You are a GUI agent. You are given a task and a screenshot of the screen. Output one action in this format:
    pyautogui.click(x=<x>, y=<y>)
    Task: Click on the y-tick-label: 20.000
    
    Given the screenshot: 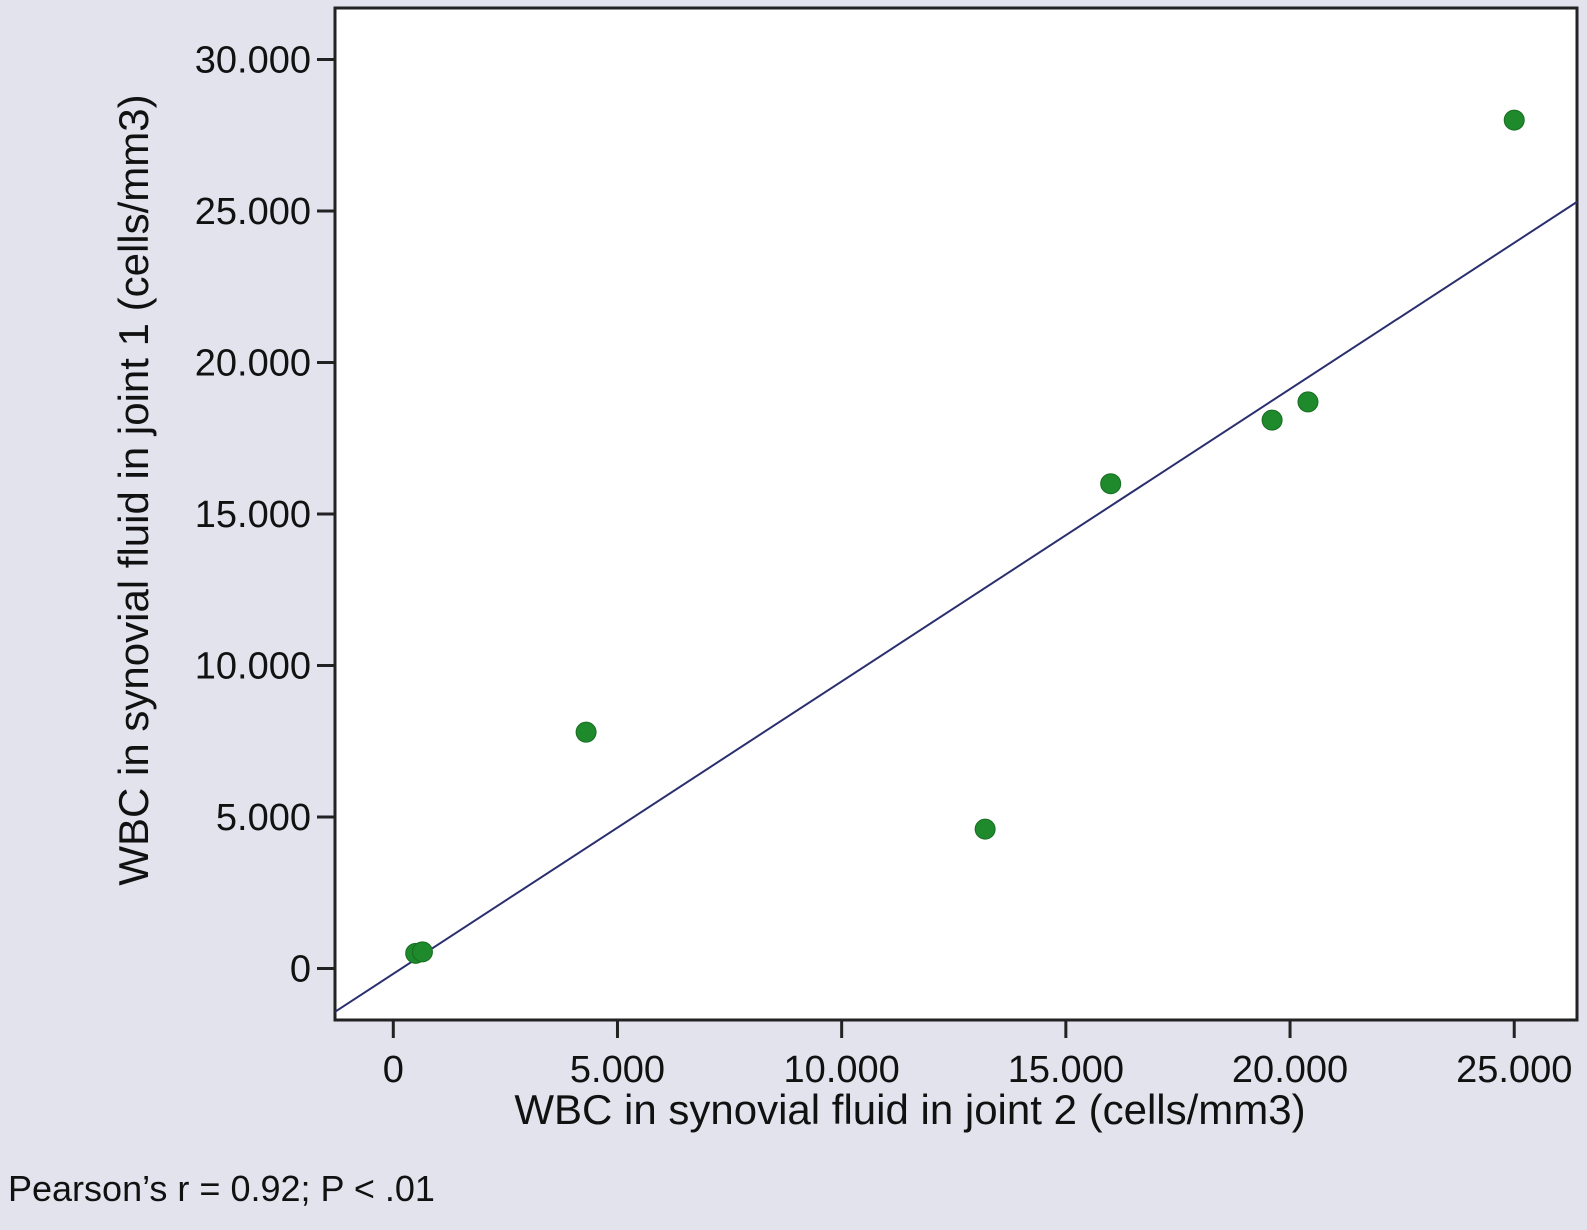 What is the action you would take?
    pyautogui.click(x=253, y=364)
    